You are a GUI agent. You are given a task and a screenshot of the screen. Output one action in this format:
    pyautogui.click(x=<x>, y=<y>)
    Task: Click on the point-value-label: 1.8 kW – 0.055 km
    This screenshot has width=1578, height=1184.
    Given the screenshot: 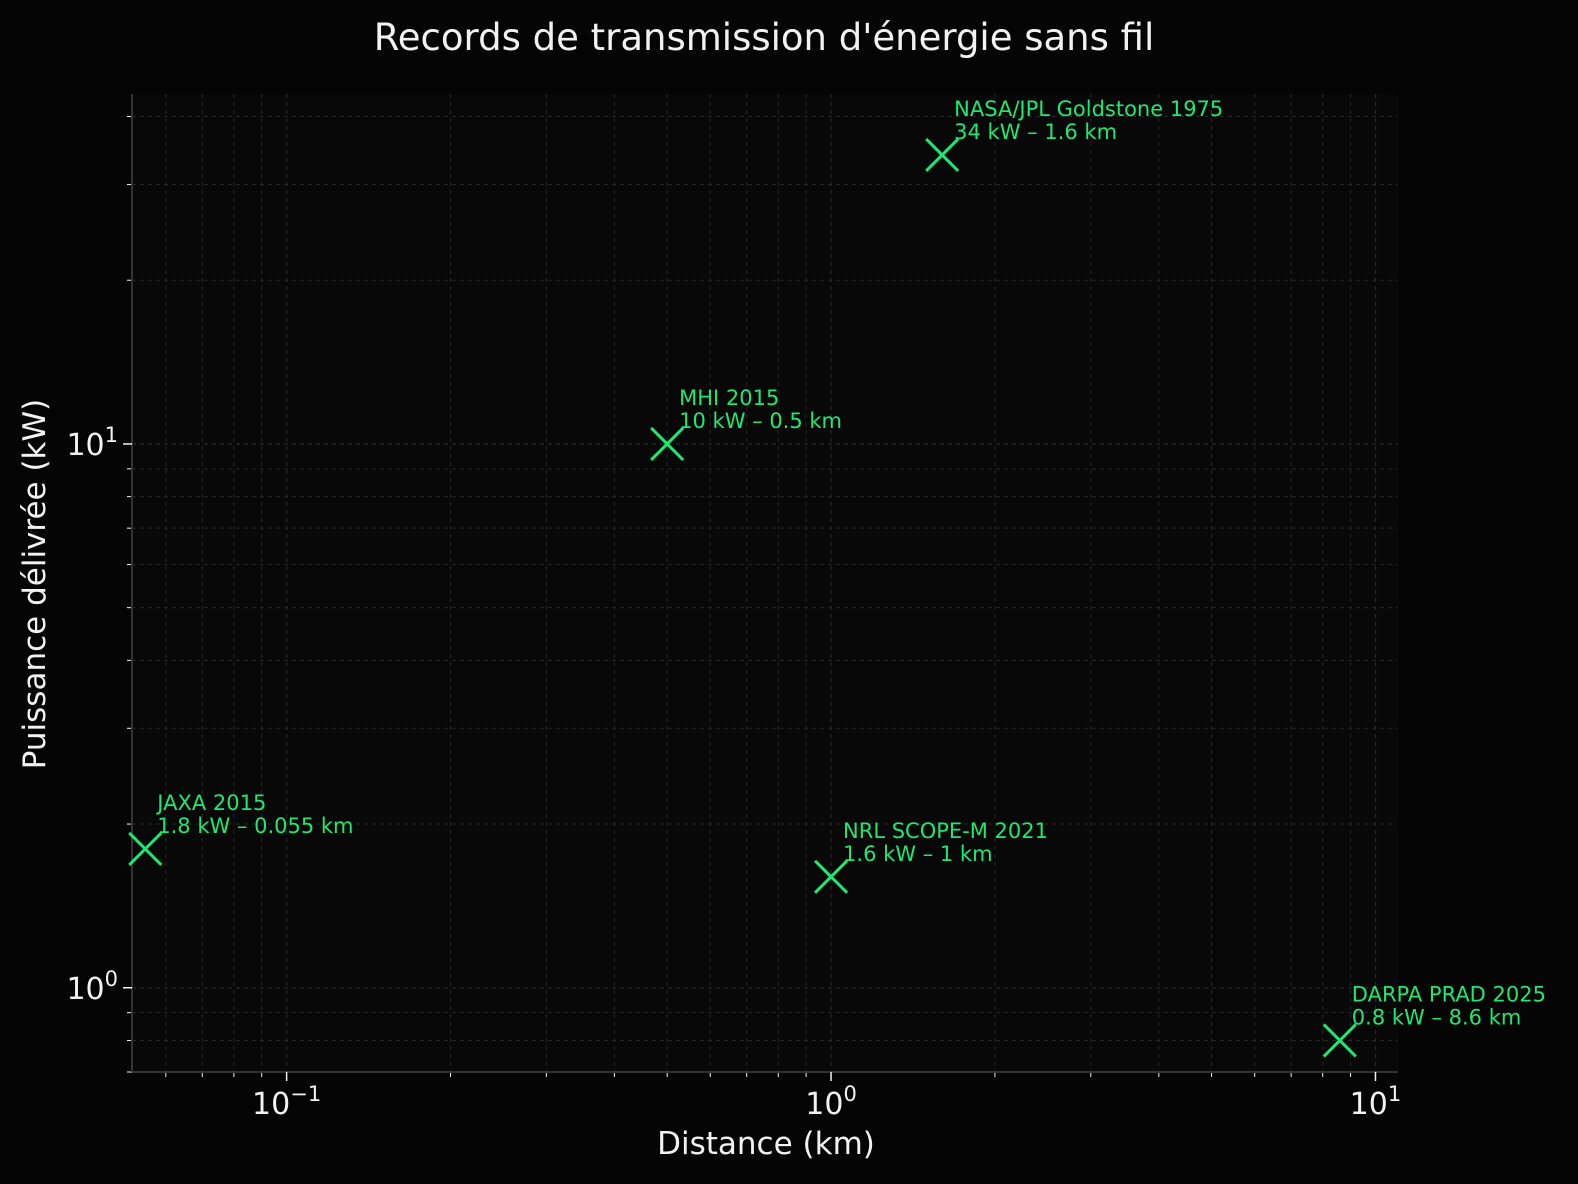 What is the action you would take?
    pyautogui.click(x=255, y=826)
    